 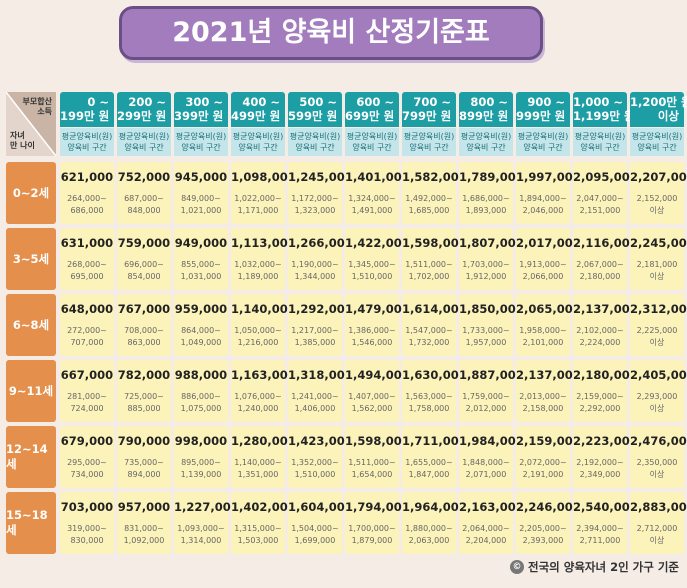 I want to click on table-cell: 1,598,000 1,511,000~ 1,654,000, so click(x=377, y=457).